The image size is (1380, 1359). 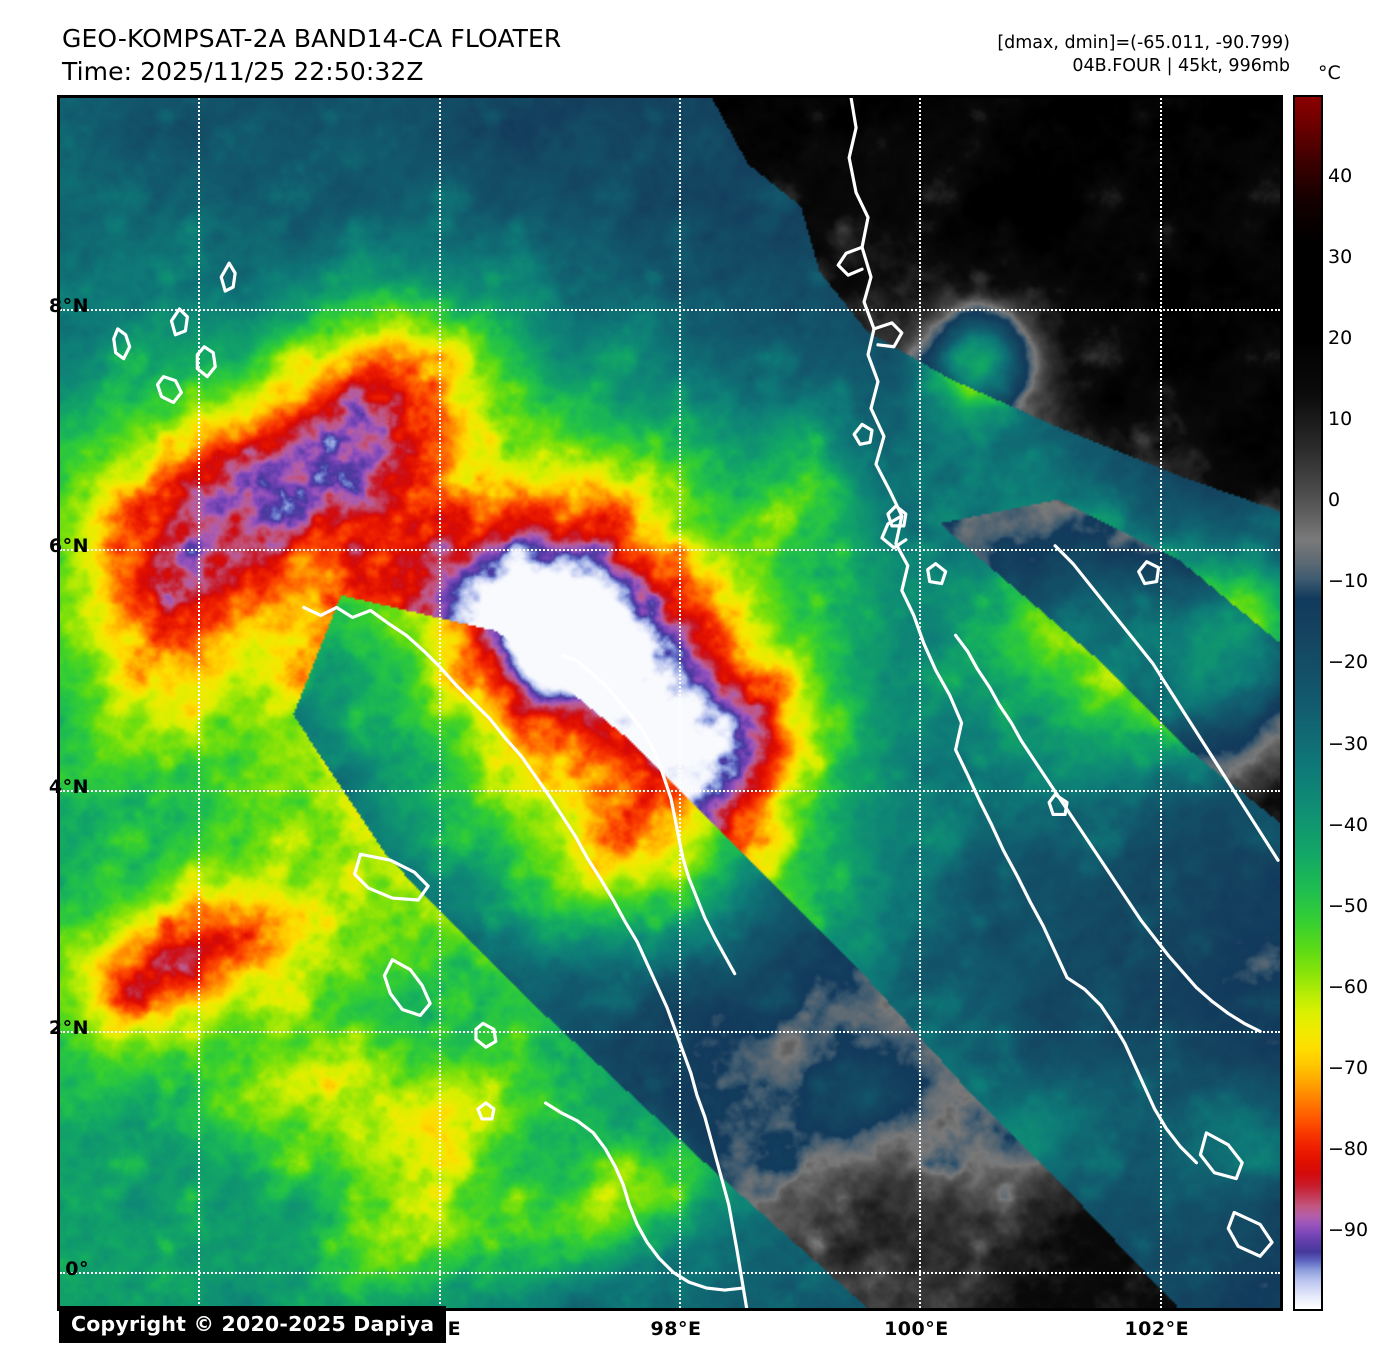 What do you see at coordinates (1348, 824) in the screenshot?
I see `colorbar-tick-label: −40` at bounding box center [1348, 824].